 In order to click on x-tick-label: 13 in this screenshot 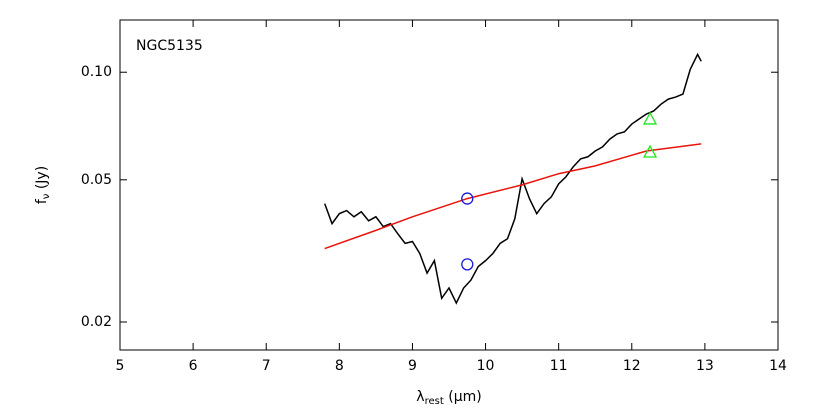, I will do `click(705, 366)`.